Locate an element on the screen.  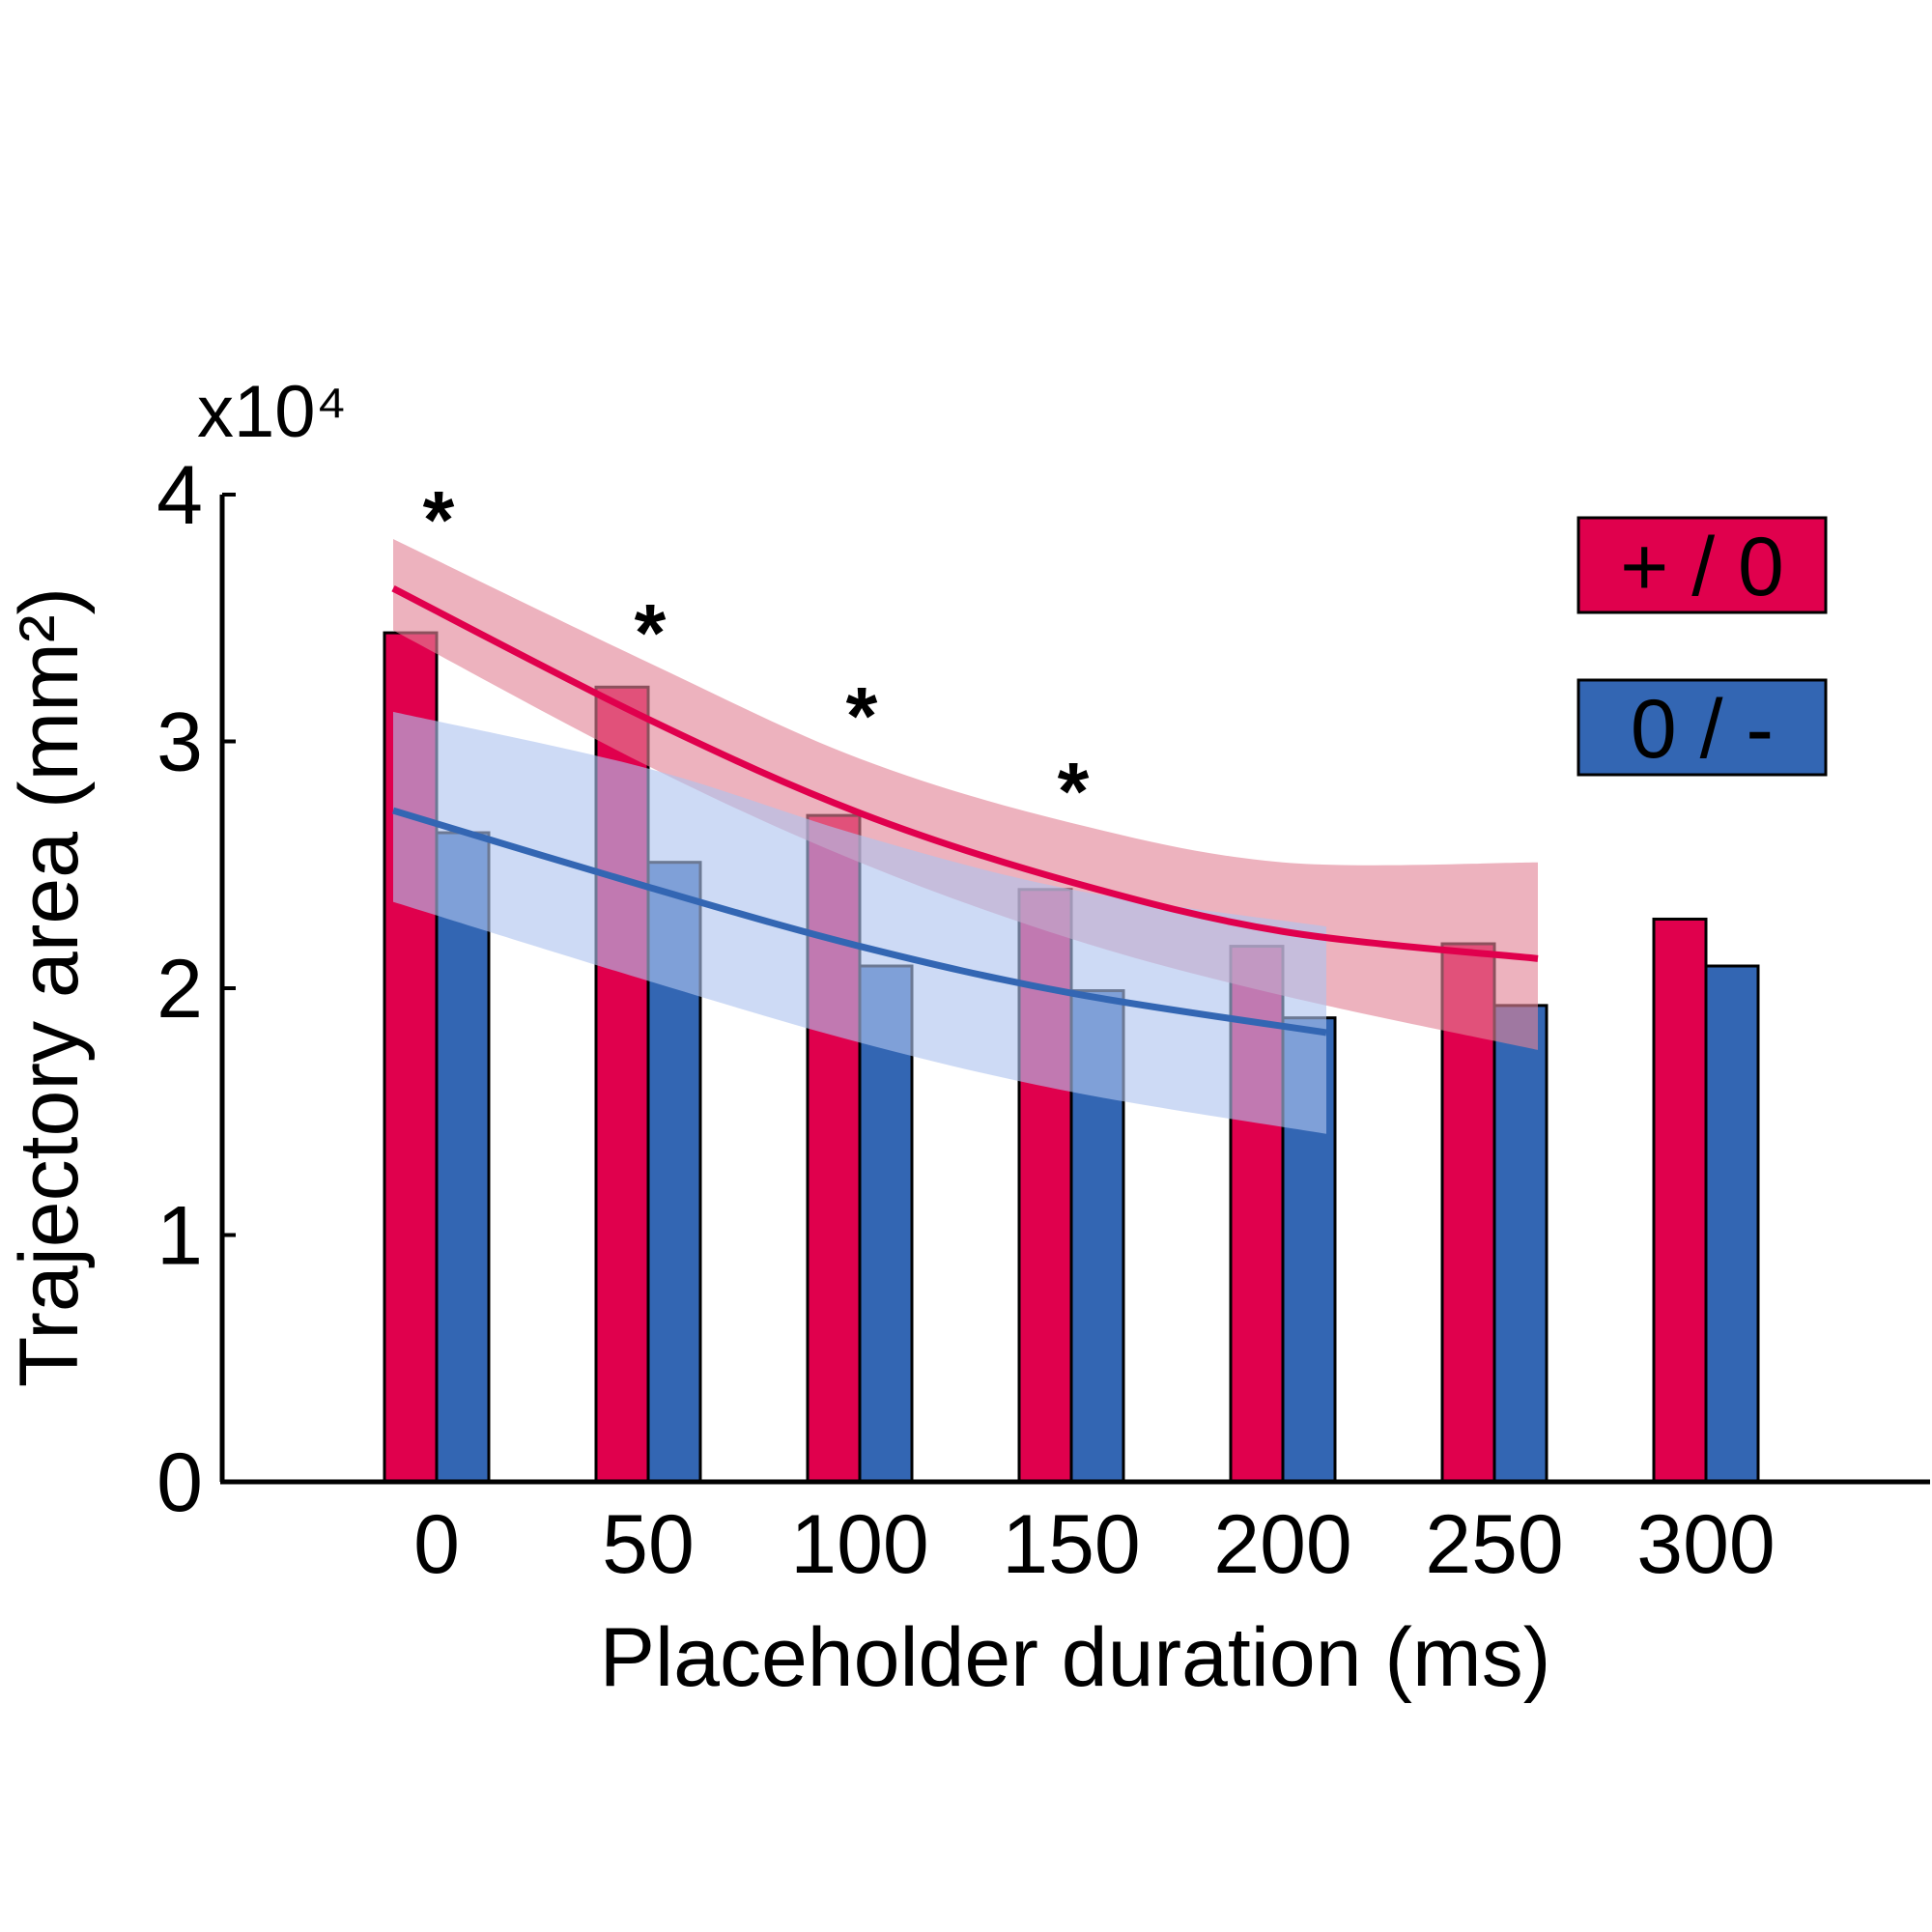
x-ticks: 0 50 100 150 200 250 300 is located at coordinates (1094, 1544).